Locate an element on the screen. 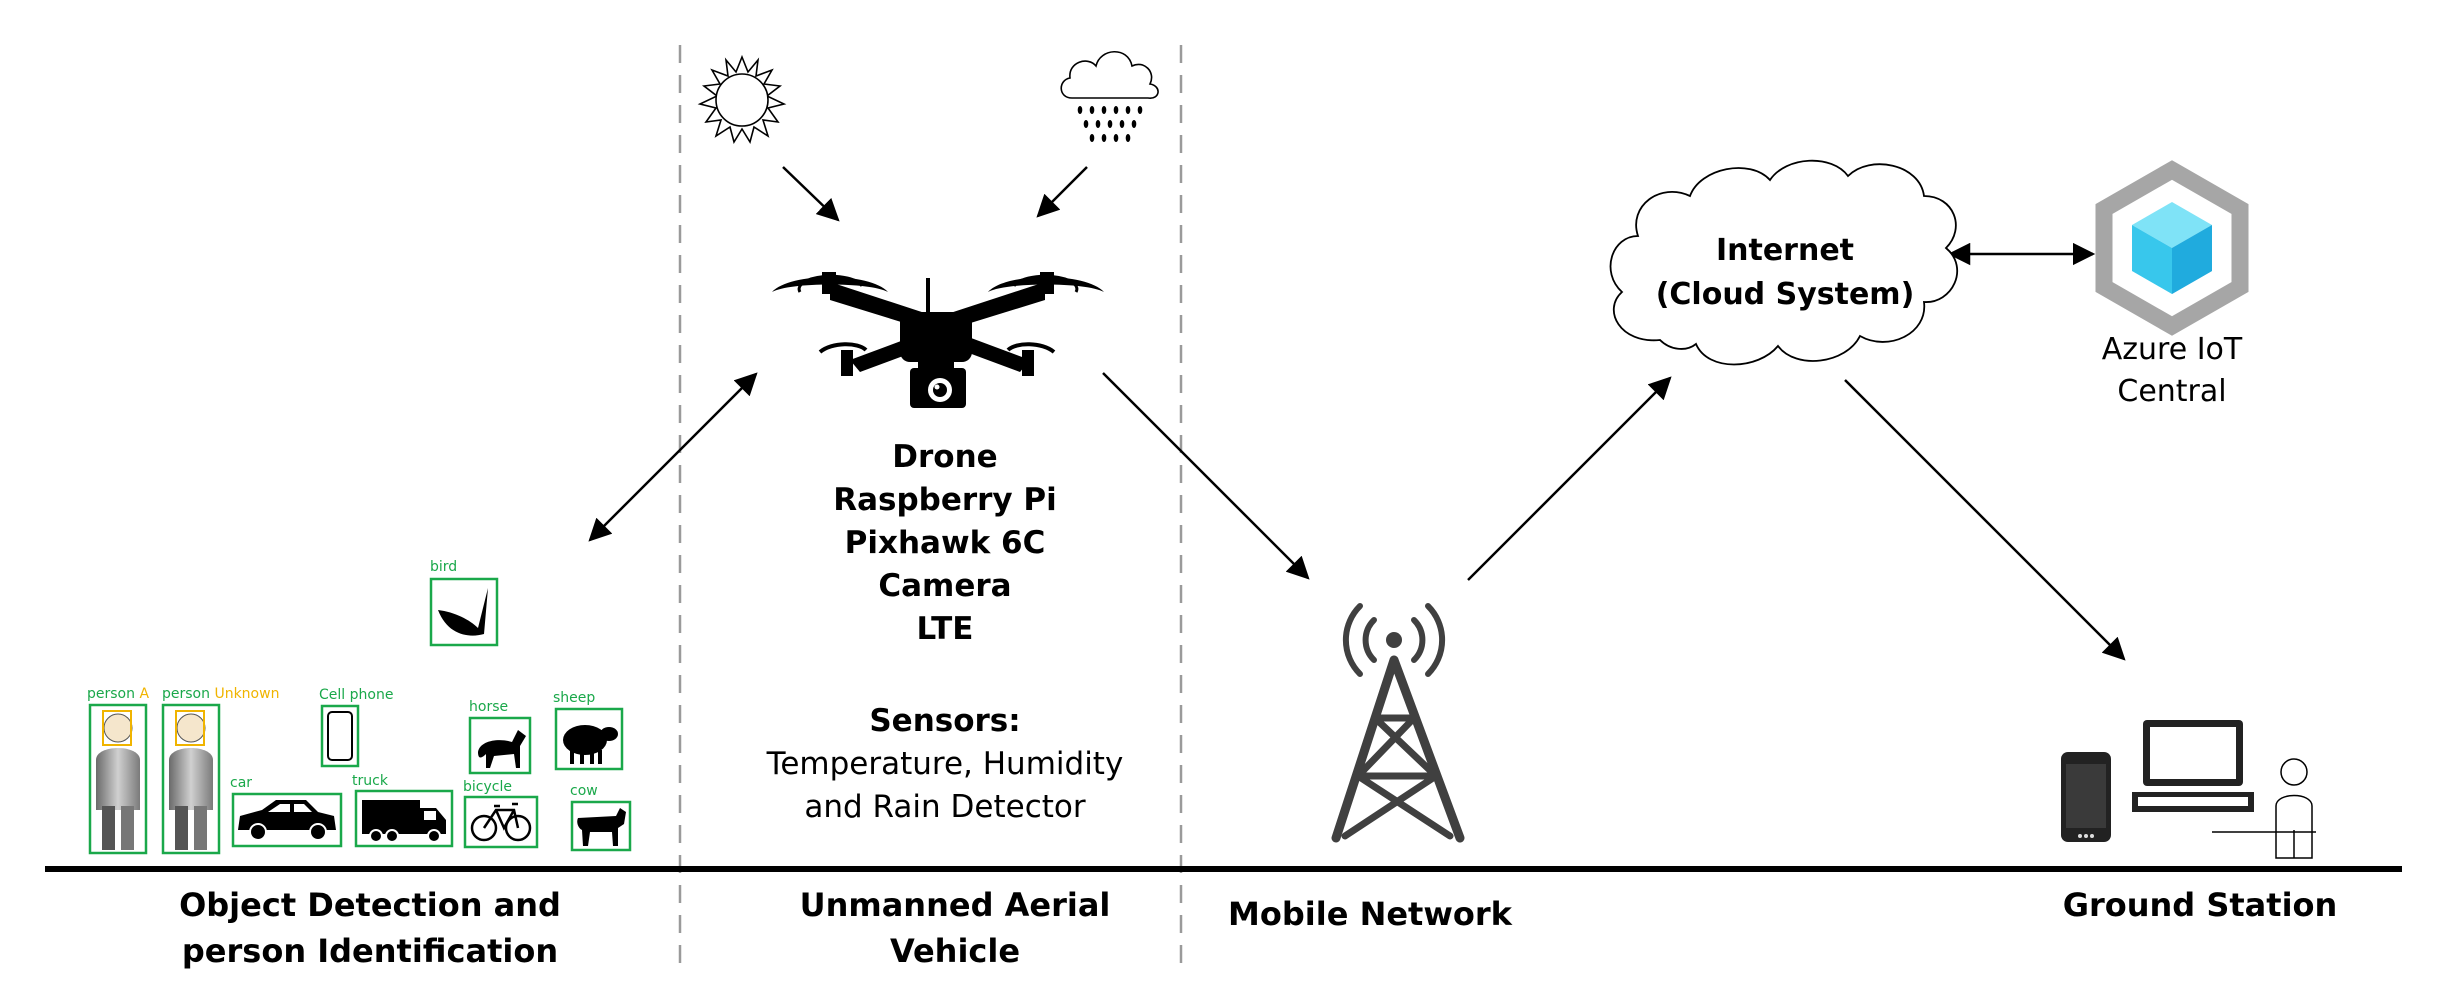 The image size is (2441, 1005). cell-phone-label: Cell phone is located at coordinates (356, 695).